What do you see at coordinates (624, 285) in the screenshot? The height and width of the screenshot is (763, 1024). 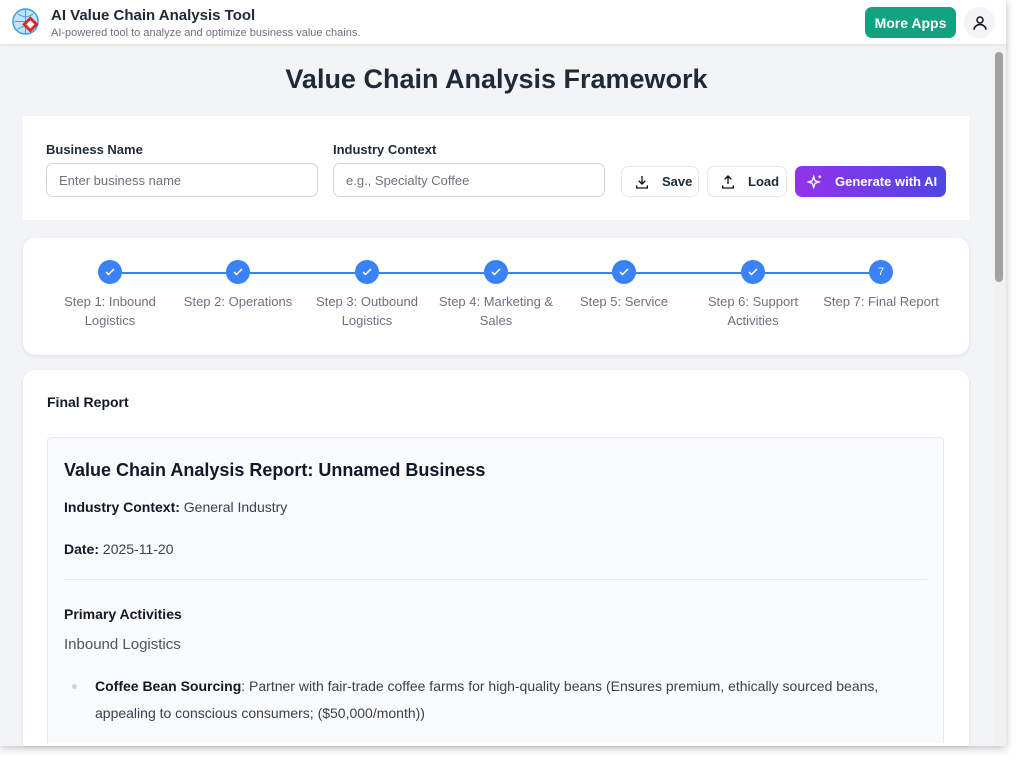 I see `step-5: Step 5: Service` at bounding box center [624, 285].